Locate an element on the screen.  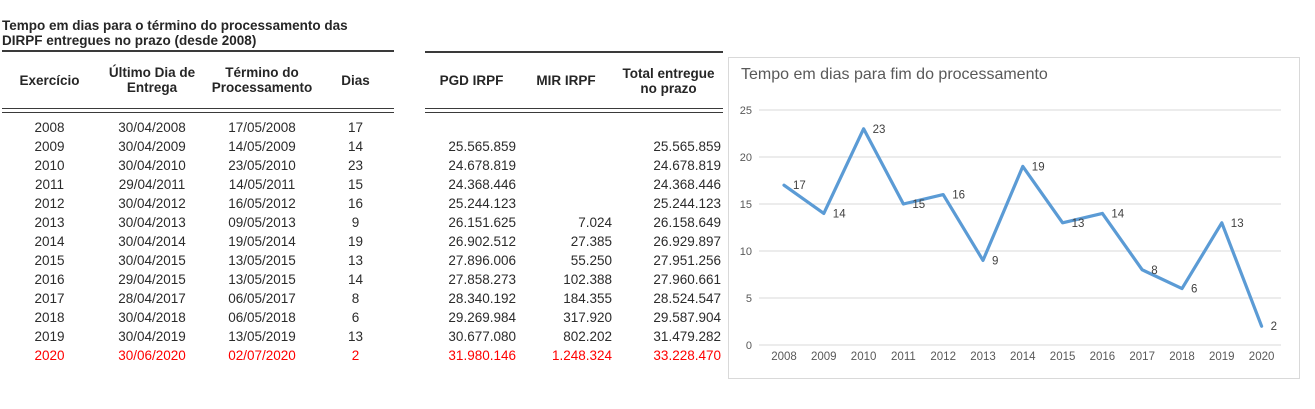
chart-title: Tempo em dias para fim do processamento is located at coordinates (894, 74).